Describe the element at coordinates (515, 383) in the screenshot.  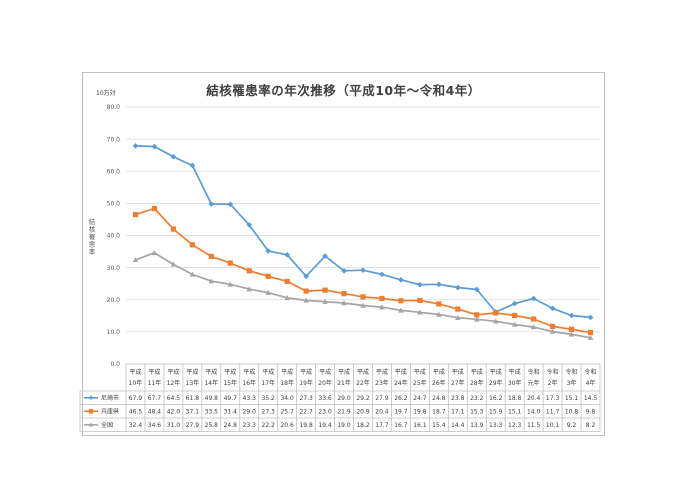
I see `x-tick-label: 30年` at that location.